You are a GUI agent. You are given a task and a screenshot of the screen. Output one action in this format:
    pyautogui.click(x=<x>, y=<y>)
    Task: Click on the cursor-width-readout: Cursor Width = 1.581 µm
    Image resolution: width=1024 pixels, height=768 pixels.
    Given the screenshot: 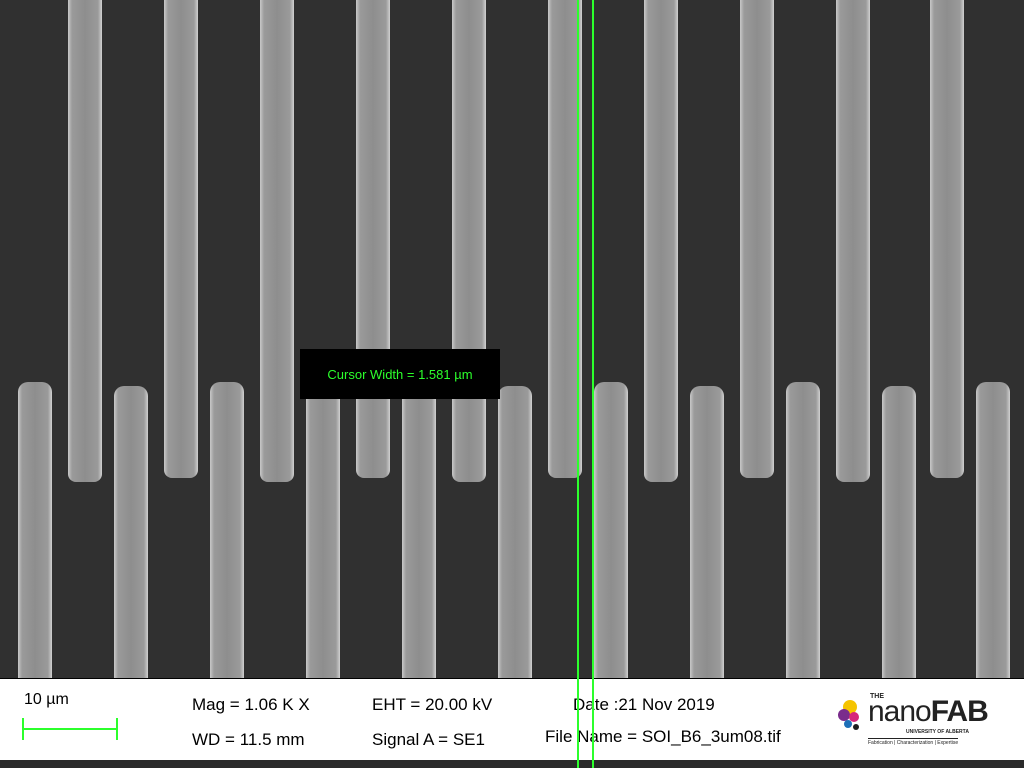 What is the action you would take?
    pyautogui.click(x=400, y=374)
    